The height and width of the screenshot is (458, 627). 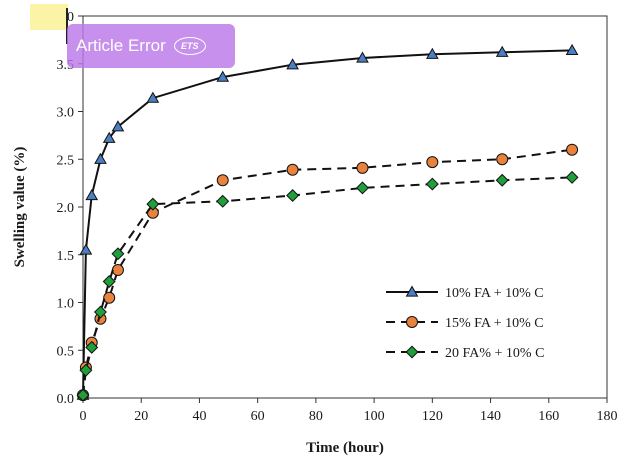 I want to click on y-tick-label: 1.5, so click(x=66, y=256).